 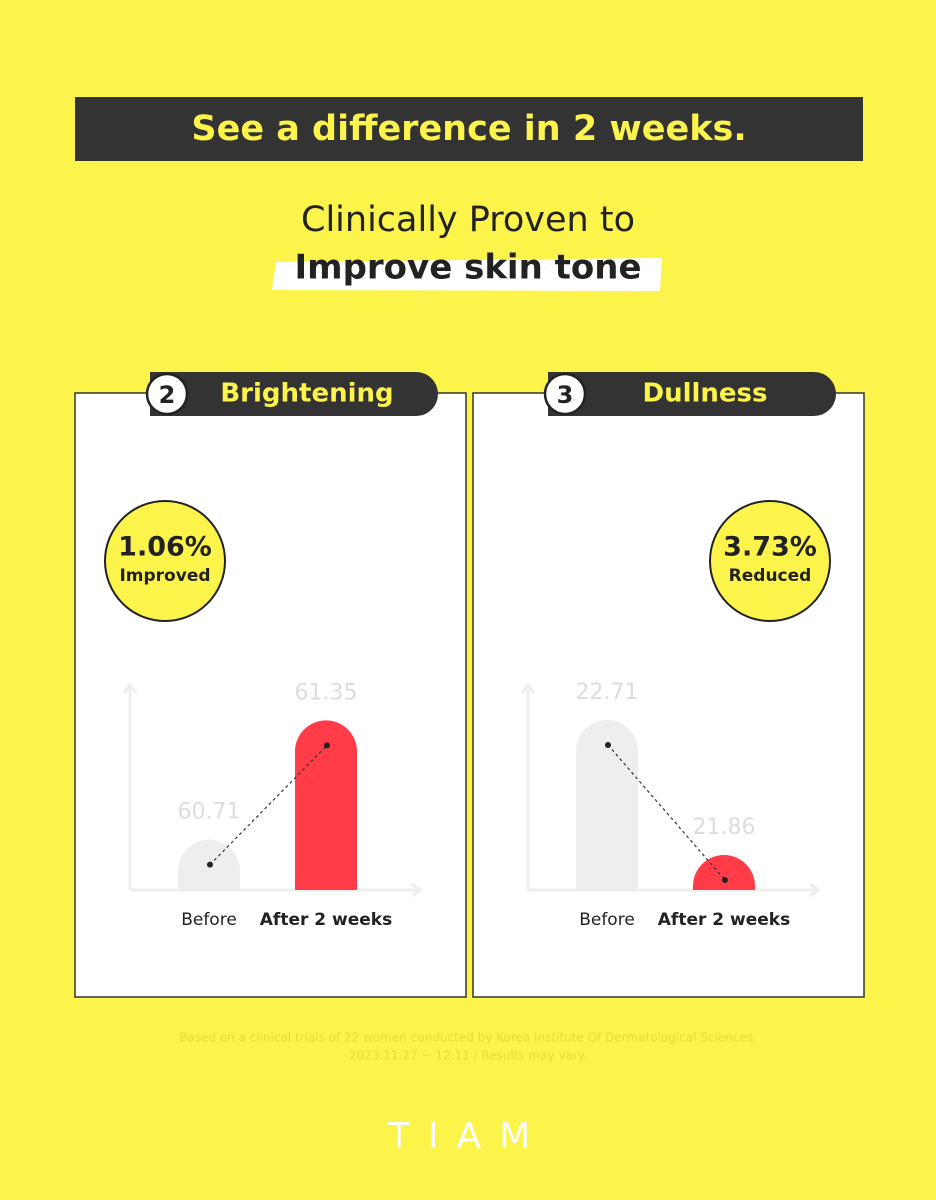 What do you see at coordinates (770, 547) in the screenshot?
I see `callout-value: 3.73%` at bounding box center [770, 547].